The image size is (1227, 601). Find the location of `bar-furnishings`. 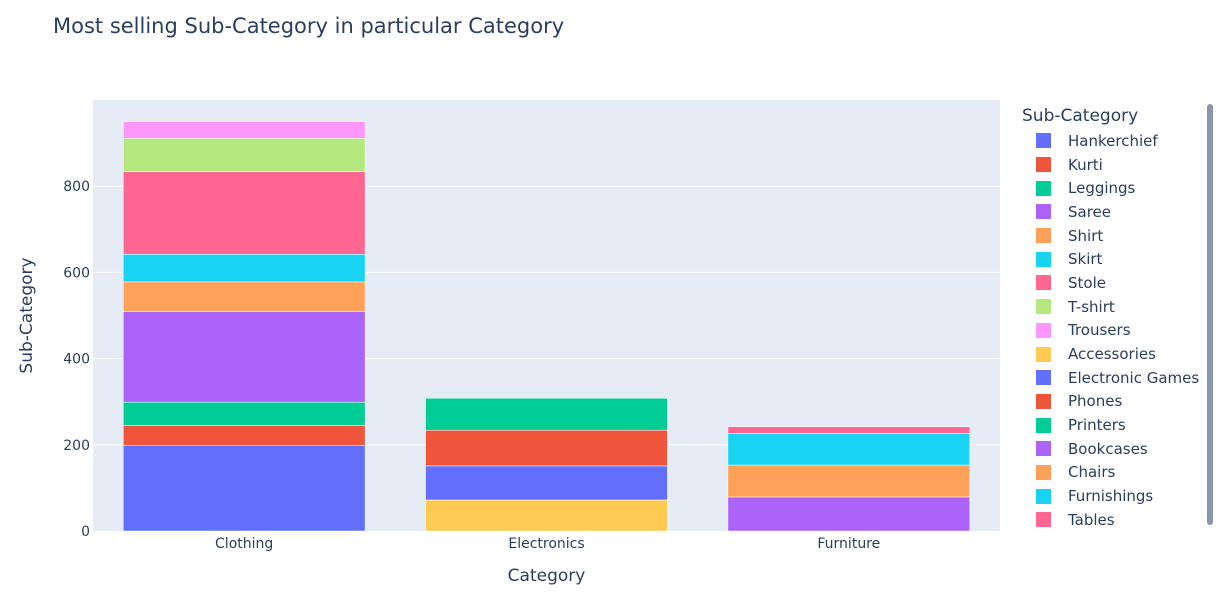

bar-furnishings is located at coordinates (849, 449).